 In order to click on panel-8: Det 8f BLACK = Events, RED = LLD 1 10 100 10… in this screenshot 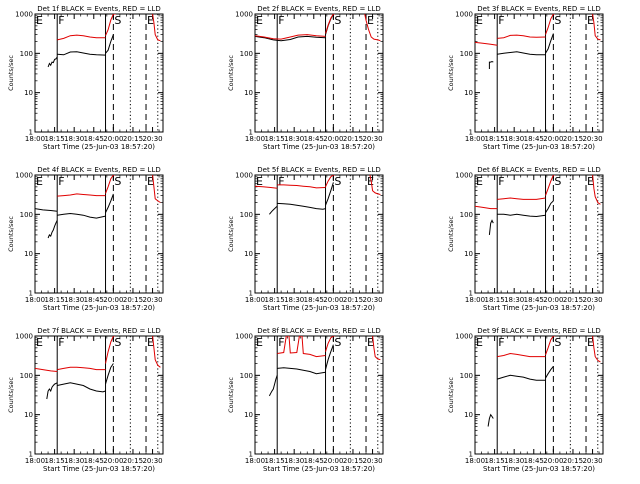, I will do `click(305, 400)`.